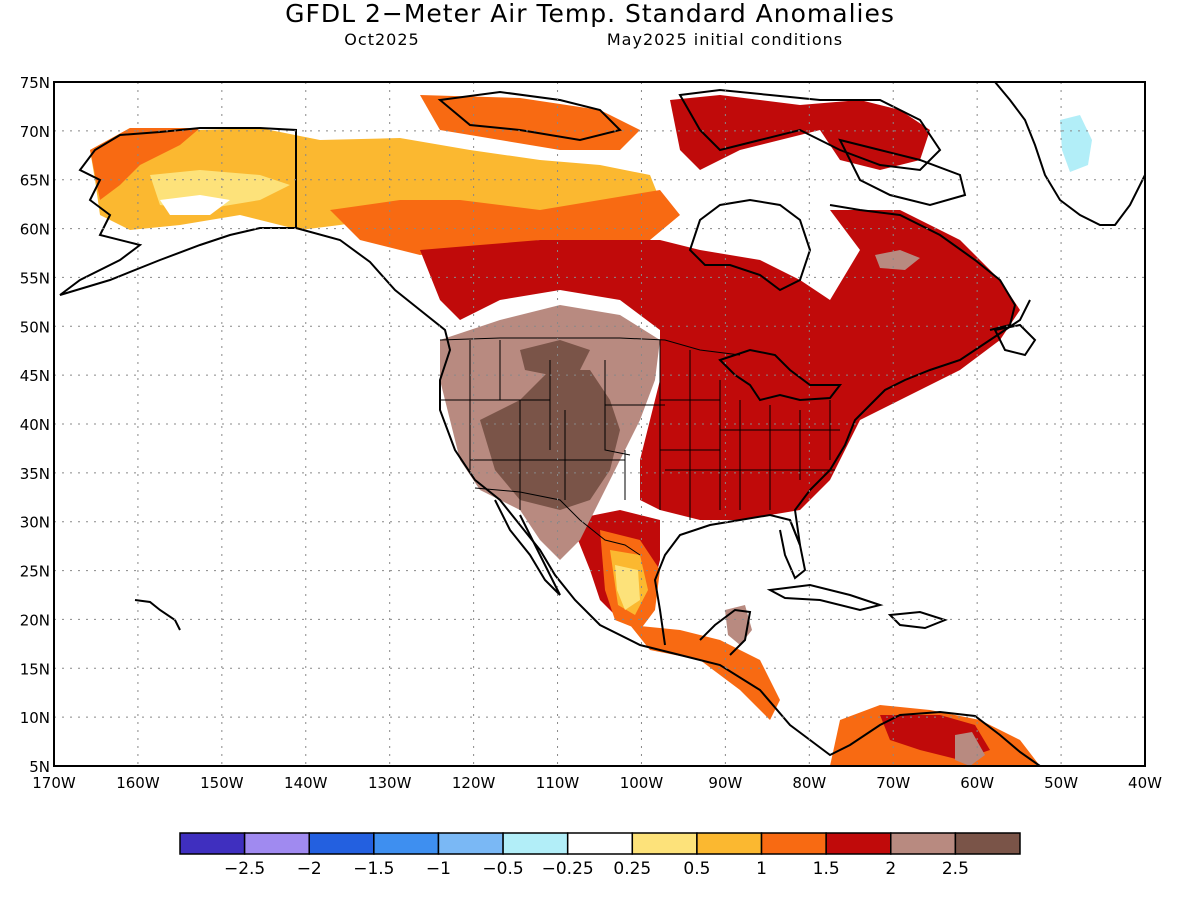 Image resolution: width=1200 pixels, height=900 pixels. Describe the element at coordinates (558, 783) in the screenshot. I see `lon-tick-label: 110W` at that location.